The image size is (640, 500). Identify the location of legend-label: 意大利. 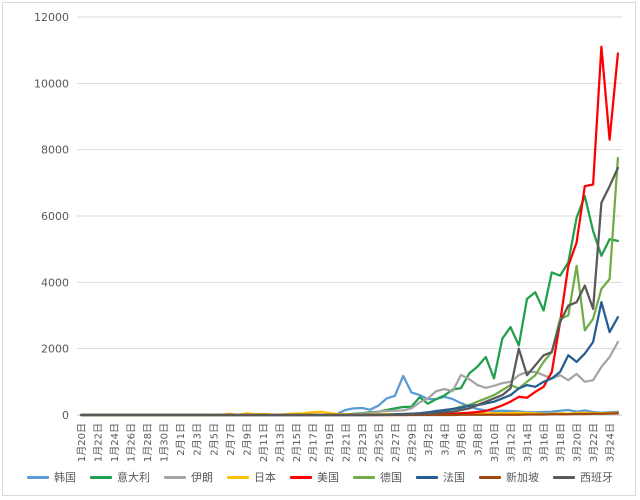
(133, 477).